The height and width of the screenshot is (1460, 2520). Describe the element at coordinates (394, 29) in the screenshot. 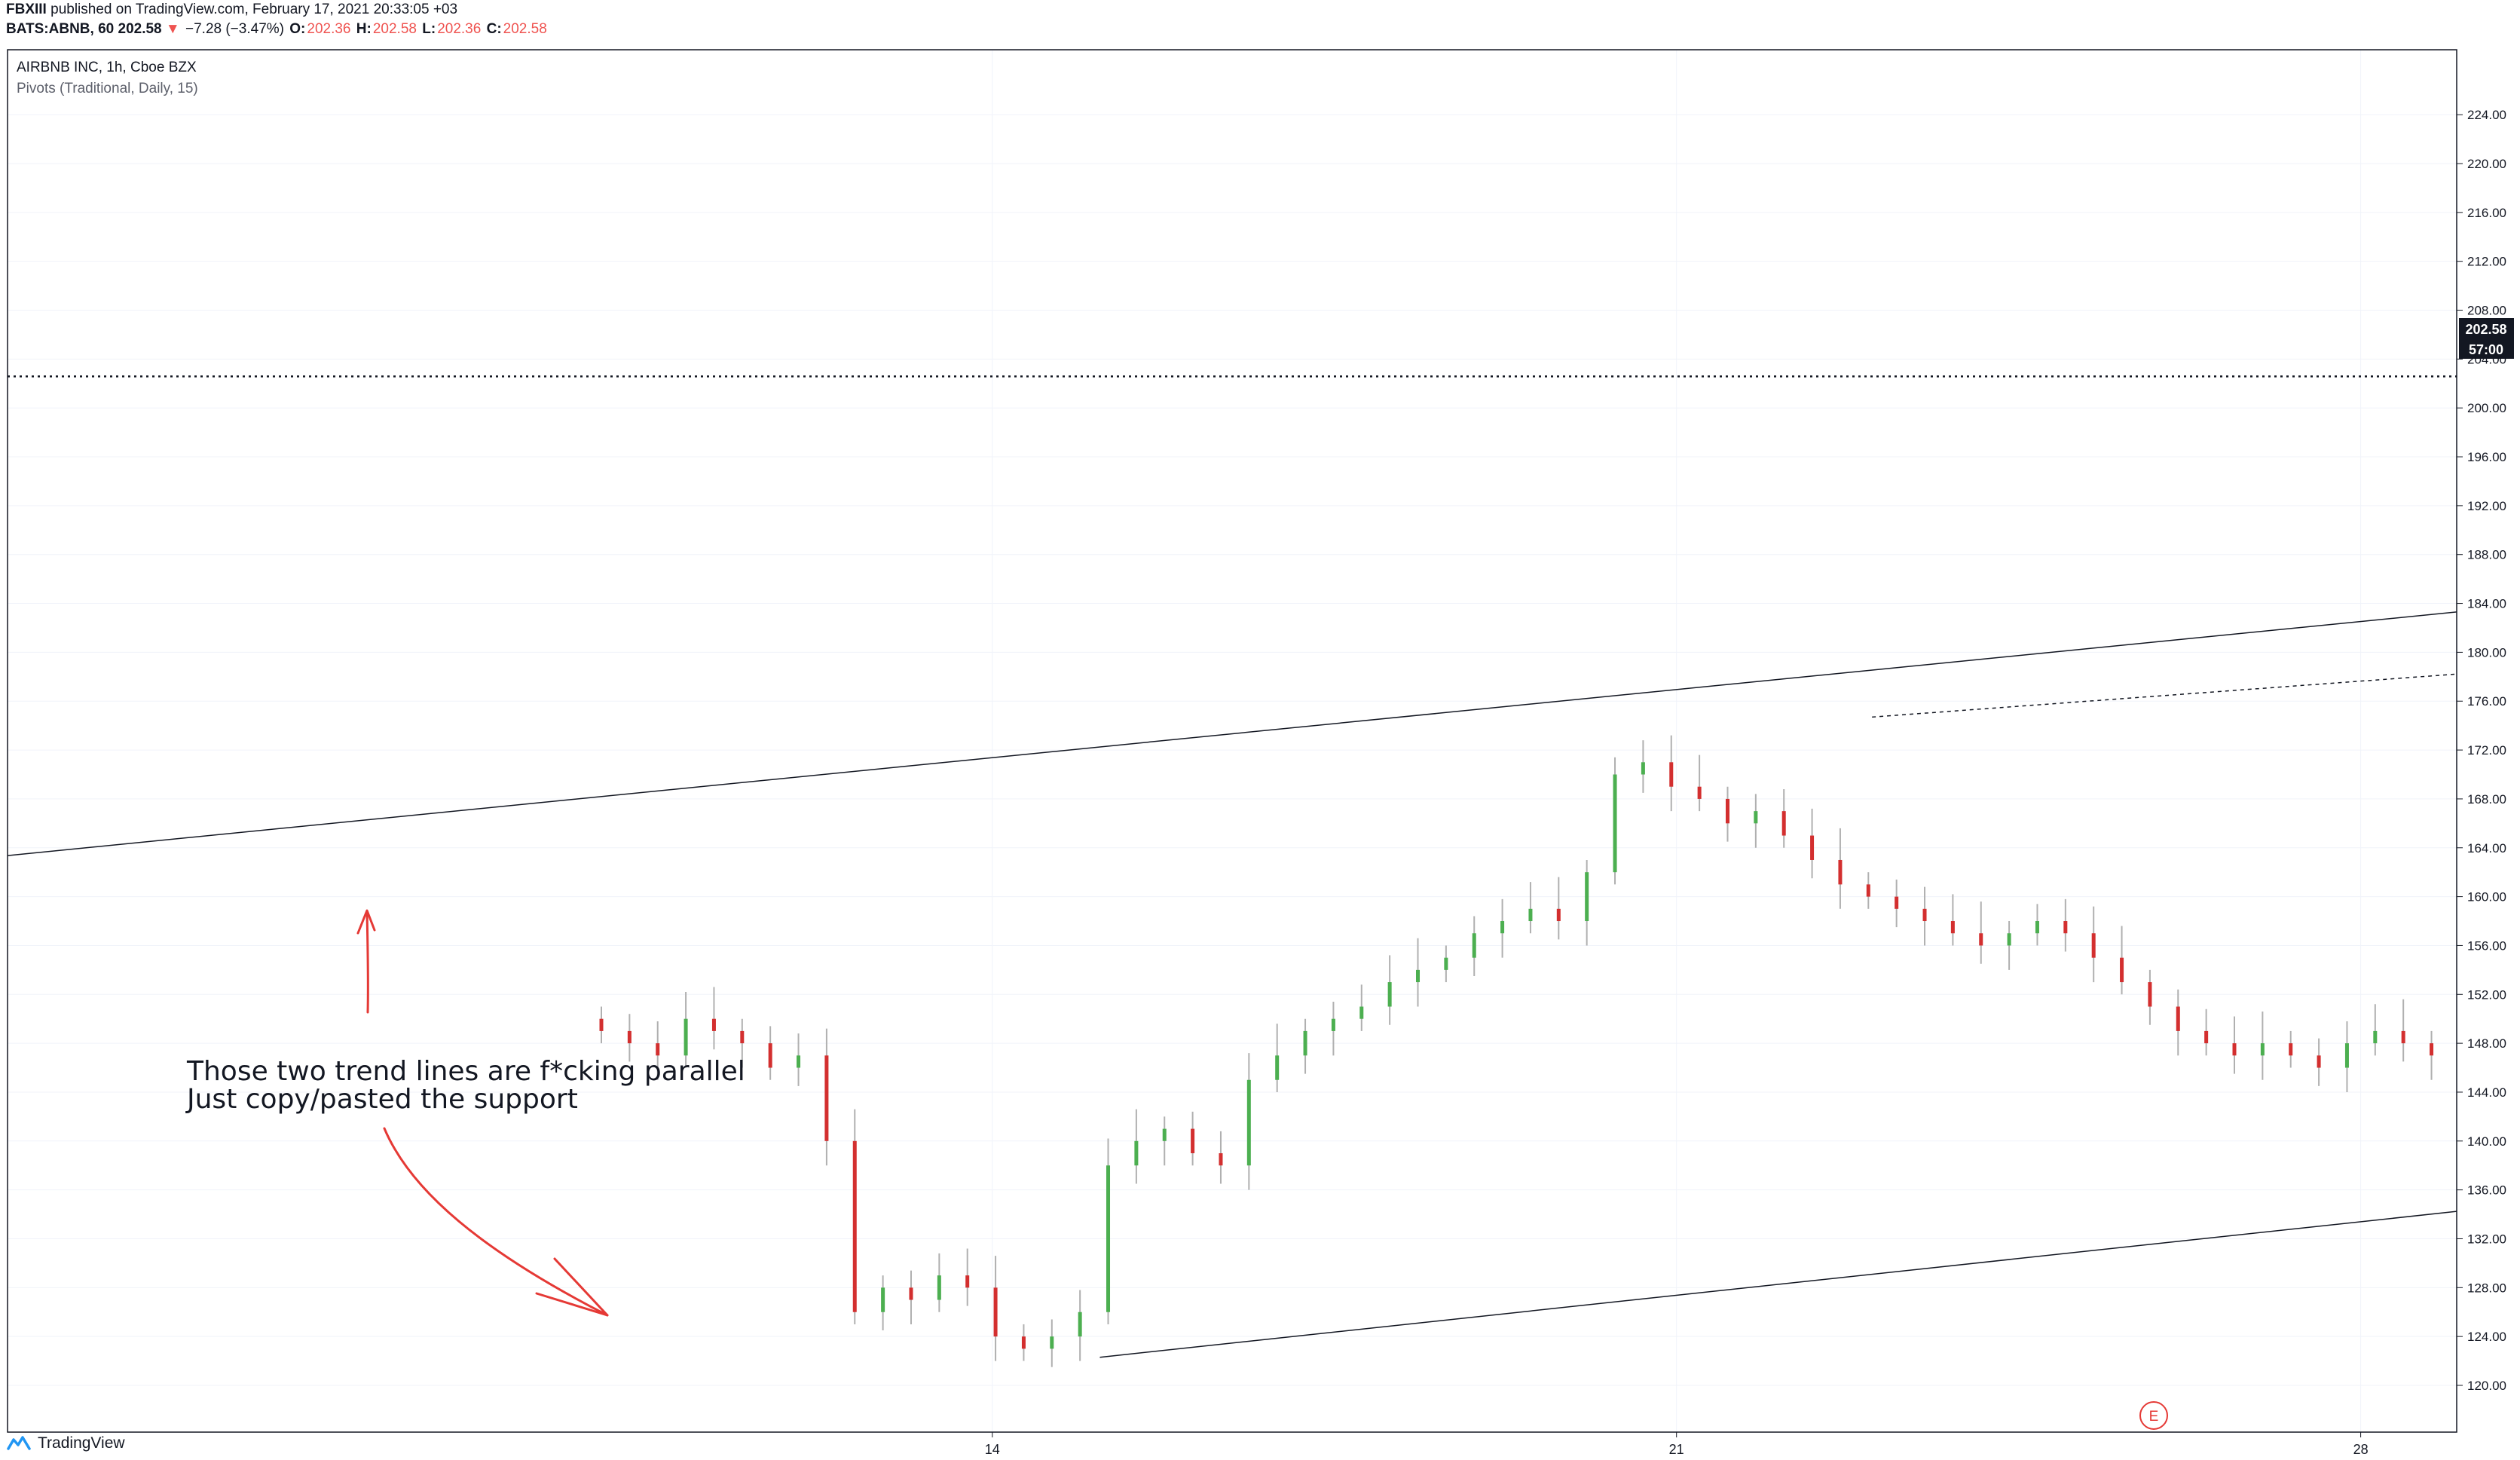

I see `high-value: 202.58` at that location.